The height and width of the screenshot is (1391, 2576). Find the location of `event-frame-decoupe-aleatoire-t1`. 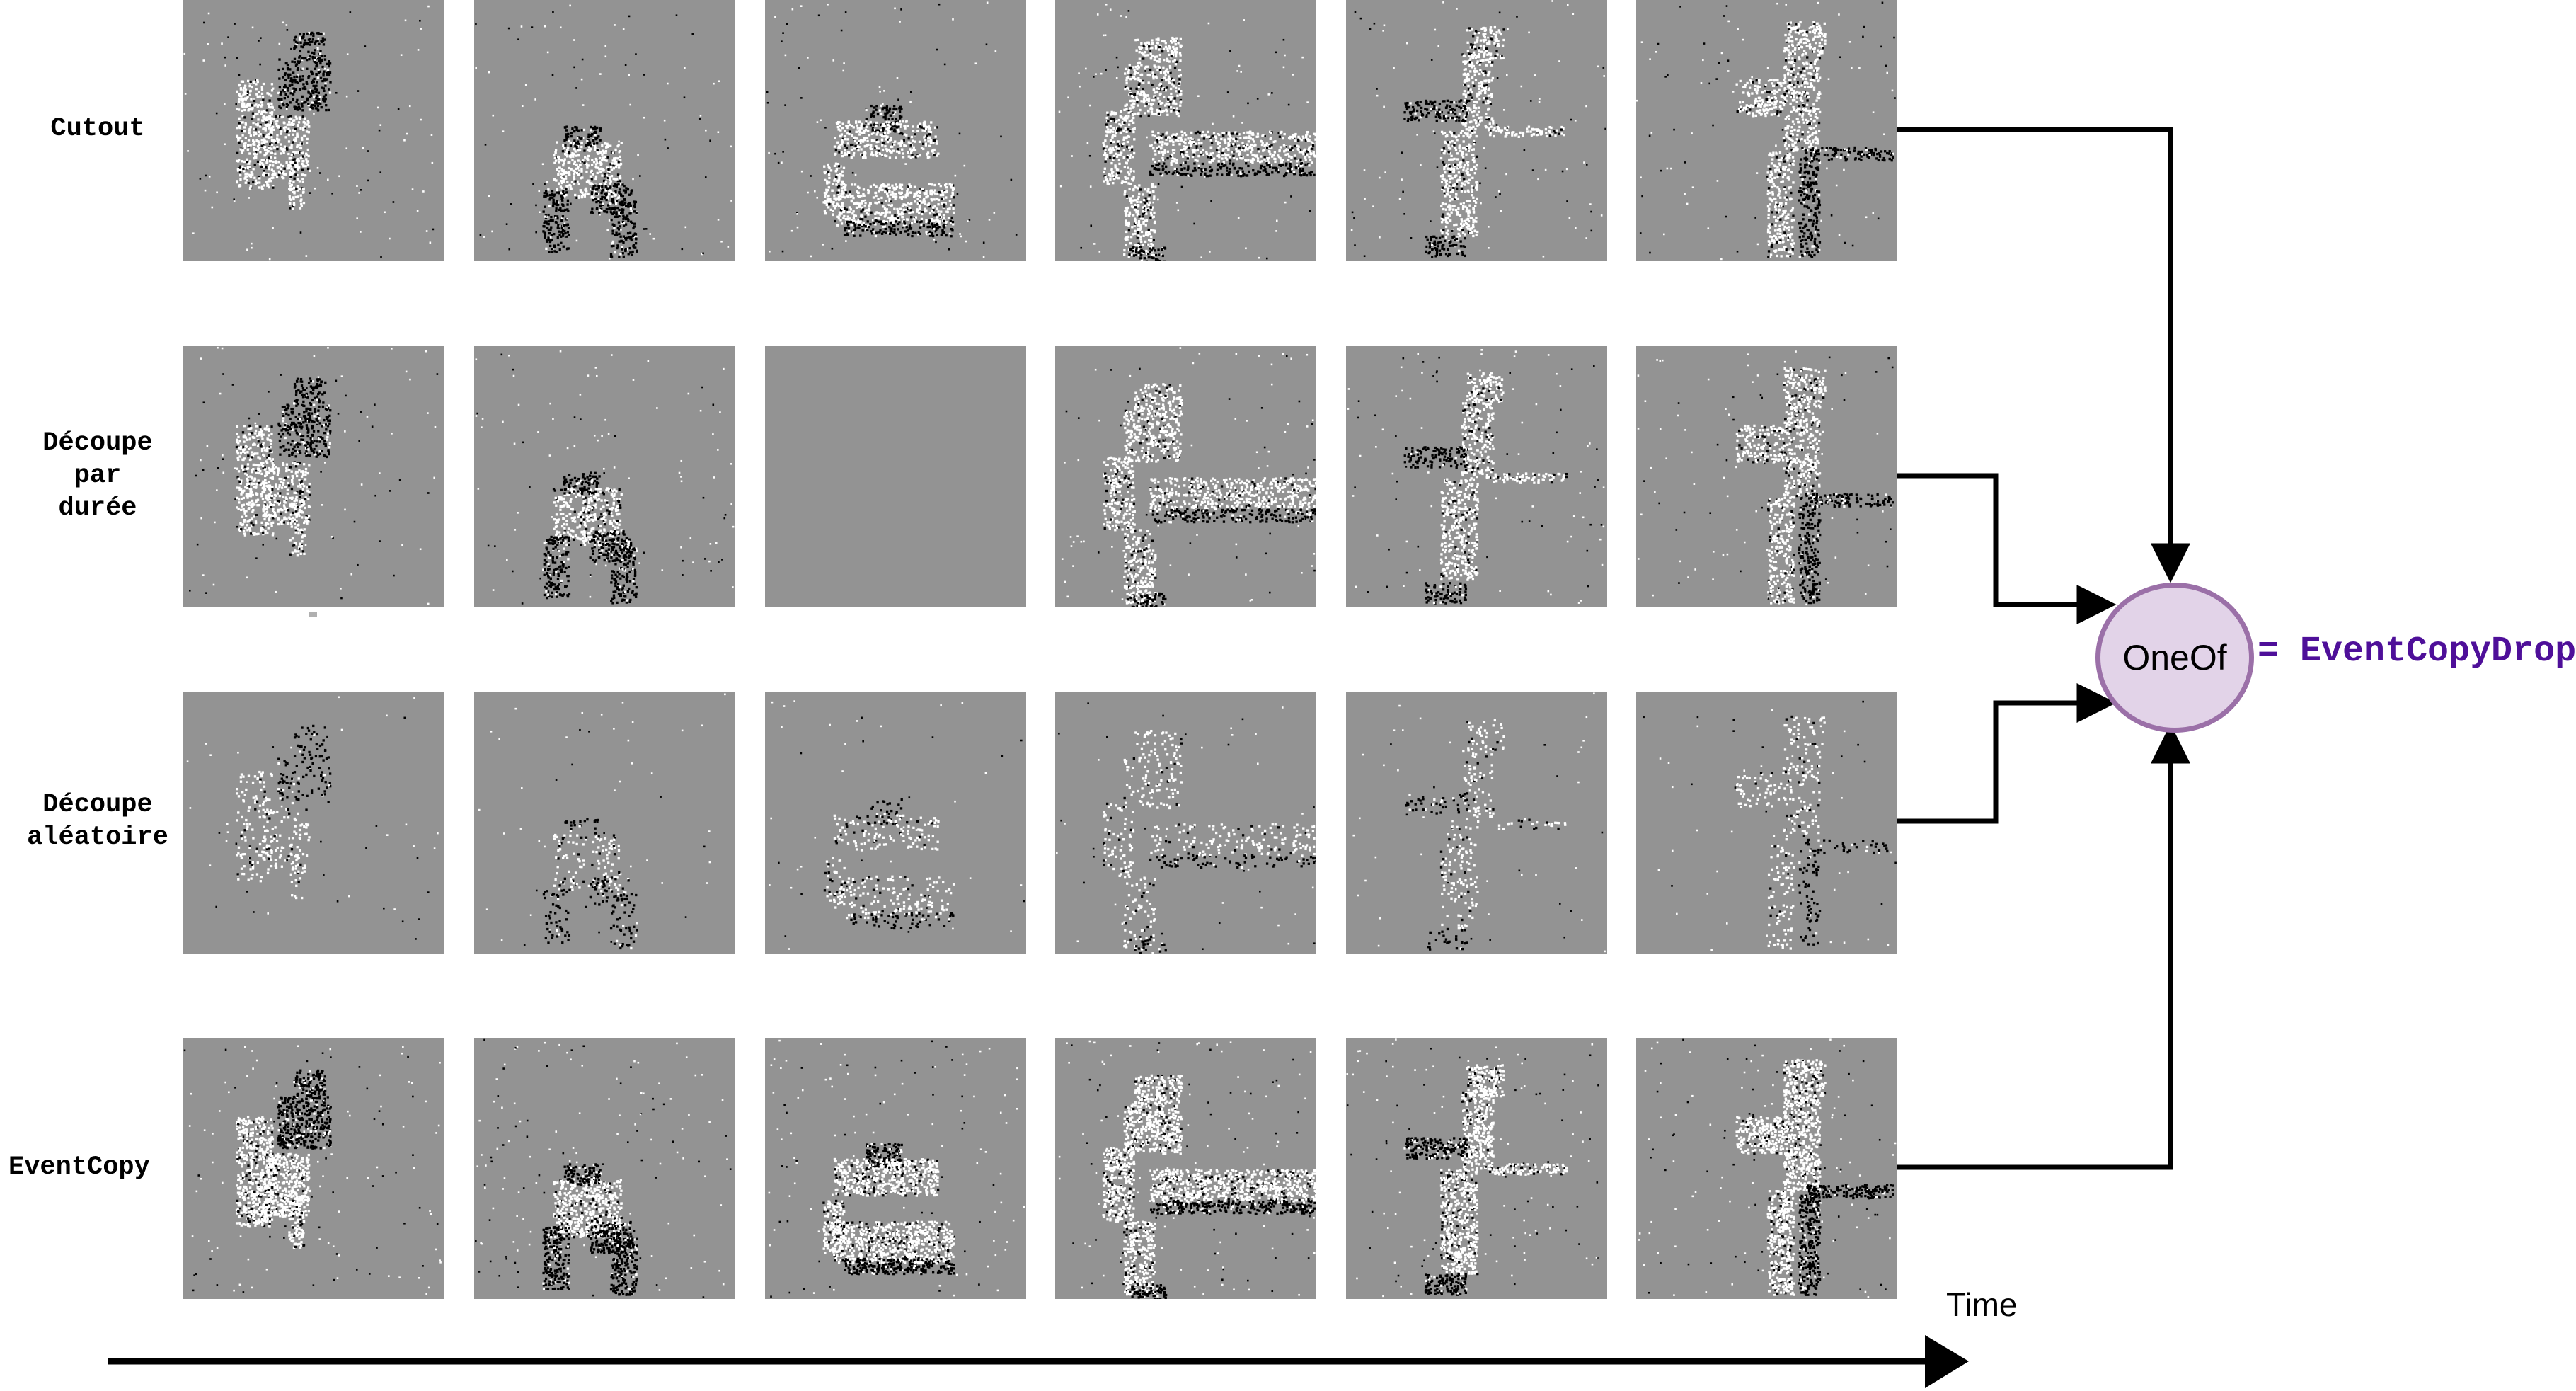

event-frame-decoupe-aleatoire-t1 is located at coordinates (313, 823).